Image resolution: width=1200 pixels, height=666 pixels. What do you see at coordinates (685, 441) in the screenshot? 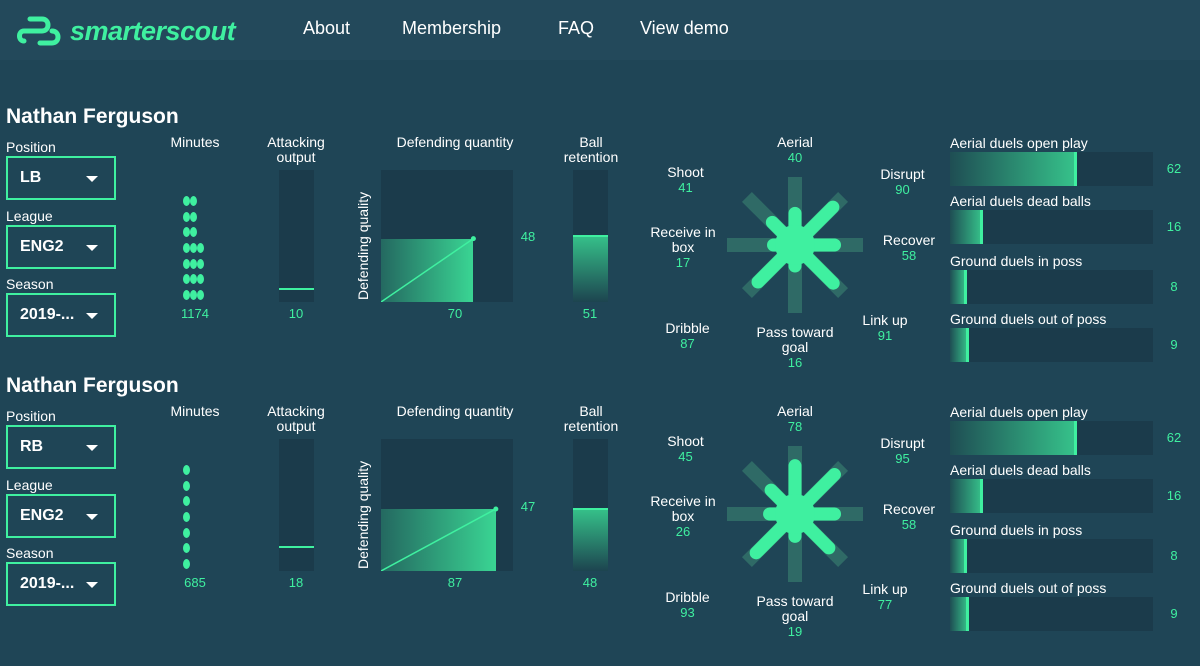
I see `radar-label-text: Shoot` at bounding box center [685, 441].